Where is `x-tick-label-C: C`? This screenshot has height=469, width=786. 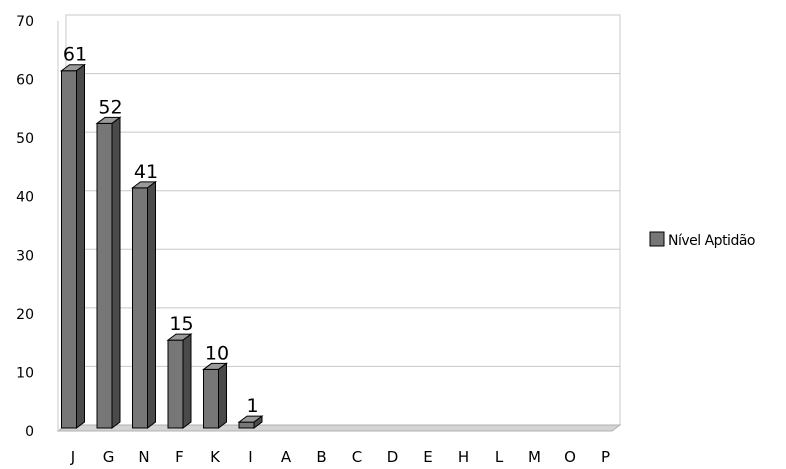
x-tick-label-C: C is located at coordinates (357, 456).